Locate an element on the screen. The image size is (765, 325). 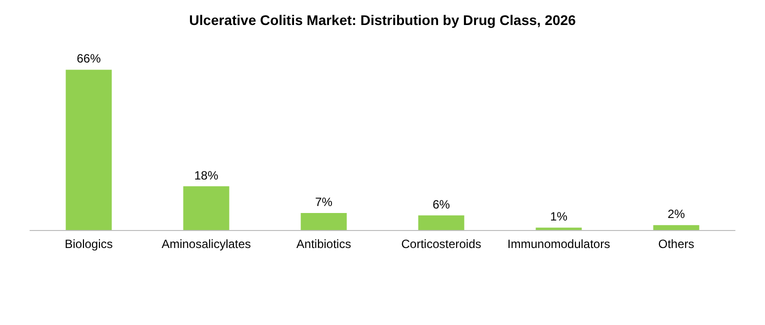
data-label: 7% is located at coordinates (324, 202).